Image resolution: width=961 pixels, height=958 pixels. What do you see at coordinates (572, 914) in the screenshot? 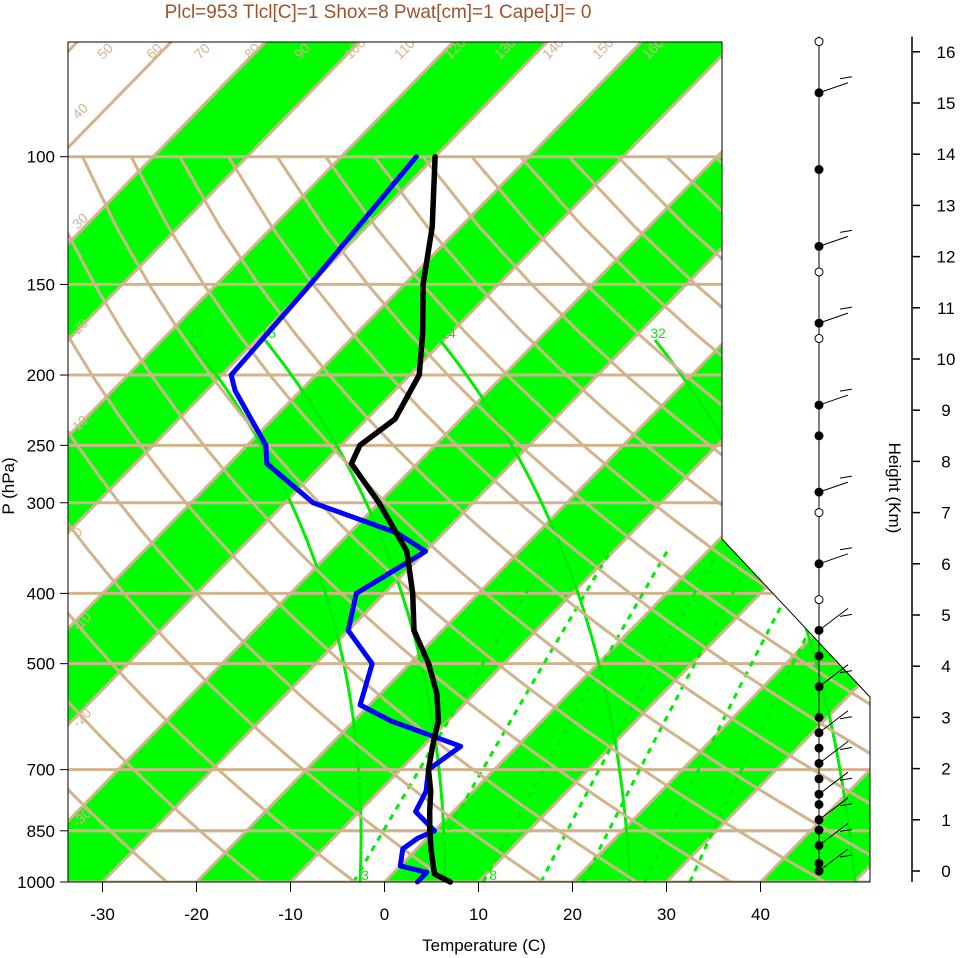
I see `temperature-tick-label: 20` at bounding box center [572, 914].